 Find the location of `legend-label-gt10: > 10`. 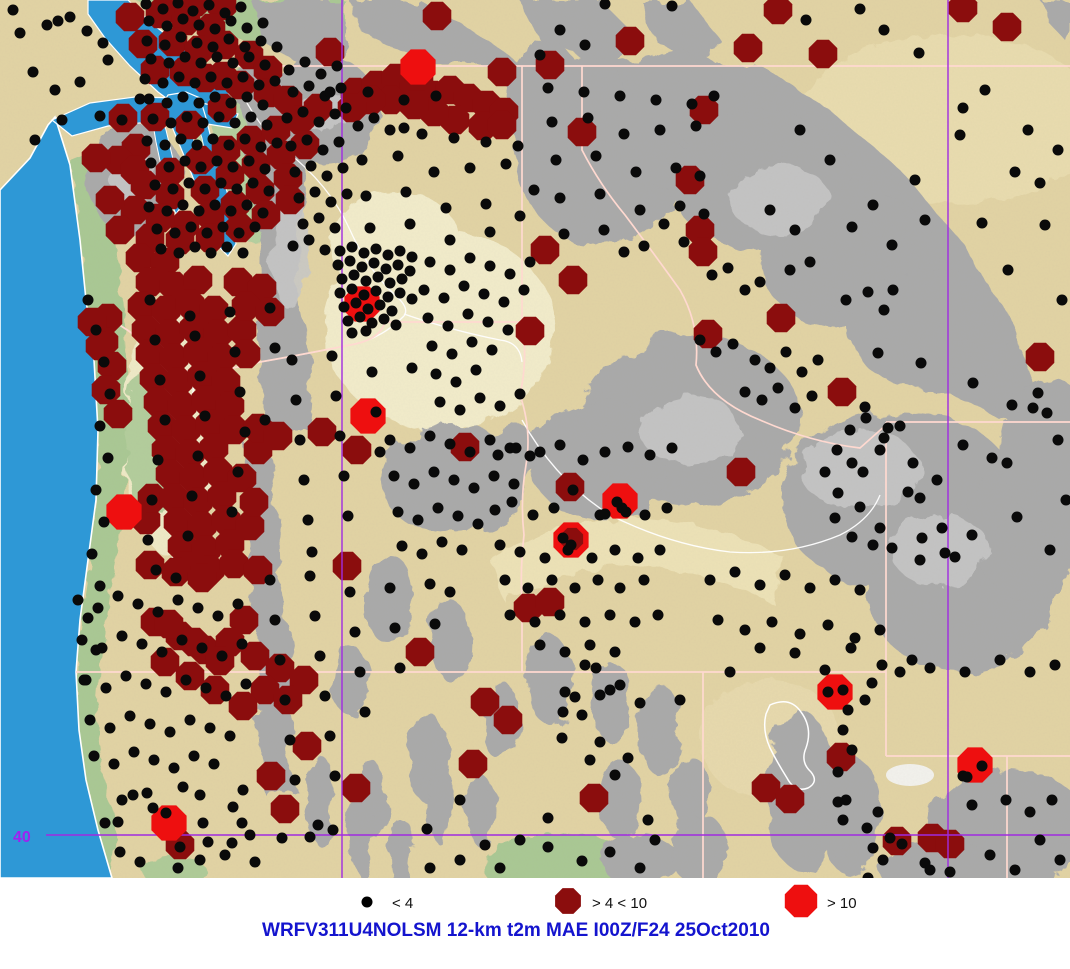

legend-label-gt10: > 10 is located at coordinates (842, 903).